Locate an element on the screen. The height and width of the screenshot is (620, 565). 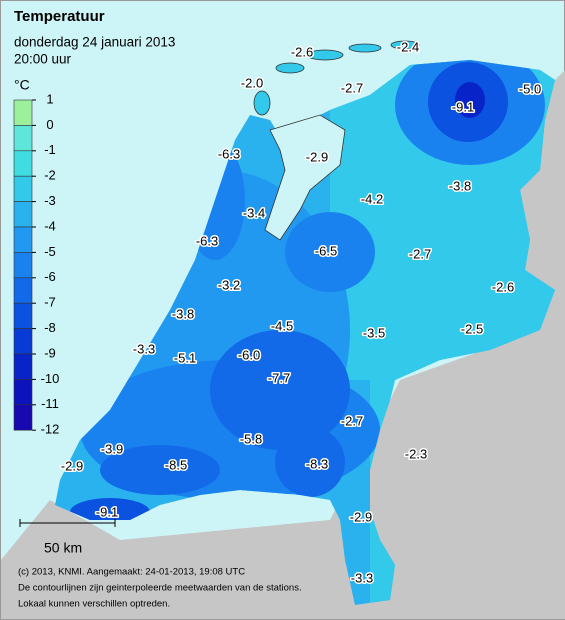
station-value: -4.5 is located at coordinates (282, 325).